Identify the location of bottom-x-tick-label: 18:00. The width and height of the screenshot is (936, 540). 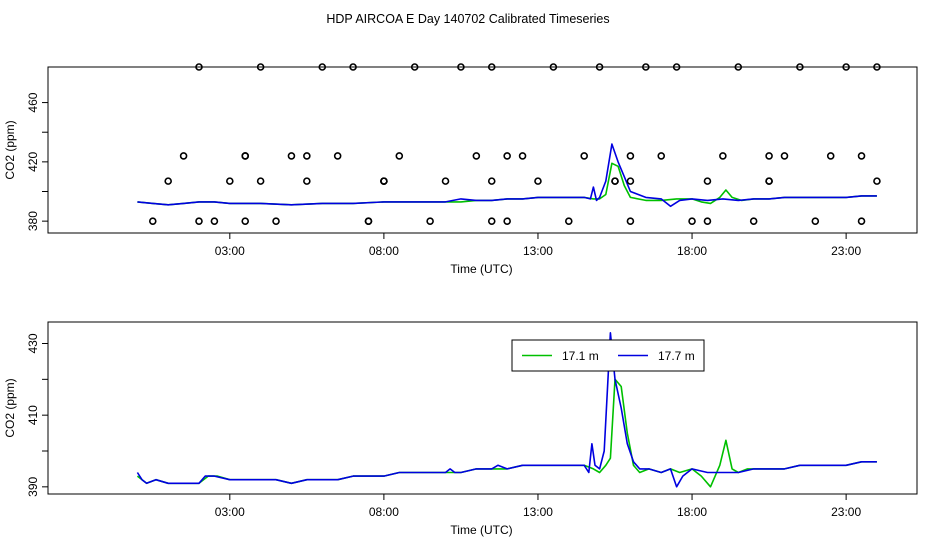
(692, 512).